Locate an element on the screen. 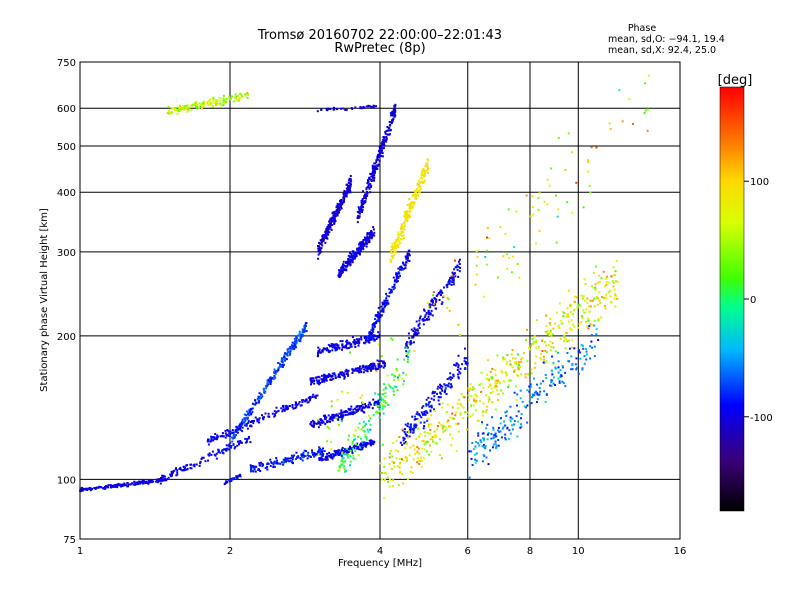  x-tick-label: 2 is located at coordinates (230, 551).